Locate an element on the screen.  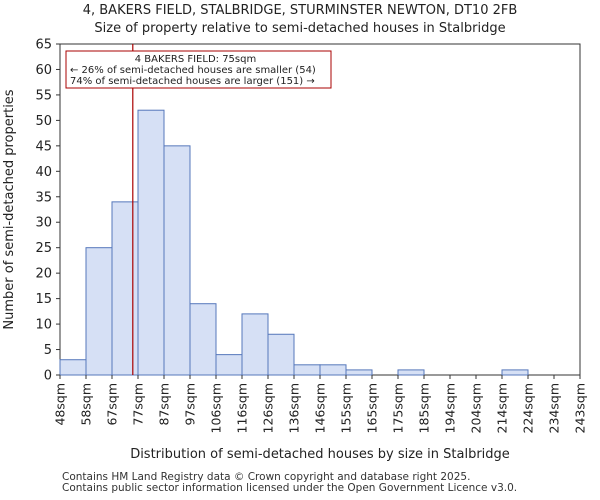
x-tick-label: 214sqm is located at coordinates (502, 408).